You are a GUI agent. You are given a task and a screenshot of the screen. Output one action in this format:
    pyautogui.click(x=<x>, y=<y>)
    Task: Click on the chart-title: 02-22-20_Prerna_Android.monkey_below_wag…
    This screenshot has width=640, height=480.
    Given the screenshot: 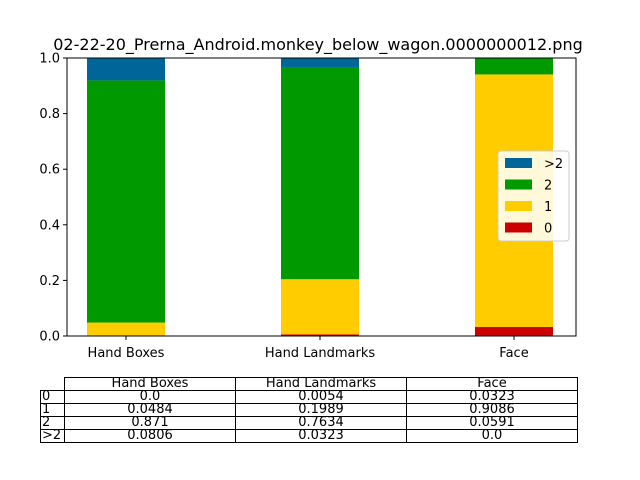 What is the action you would take?
    pyautogui.click(x=318, y=45)
    